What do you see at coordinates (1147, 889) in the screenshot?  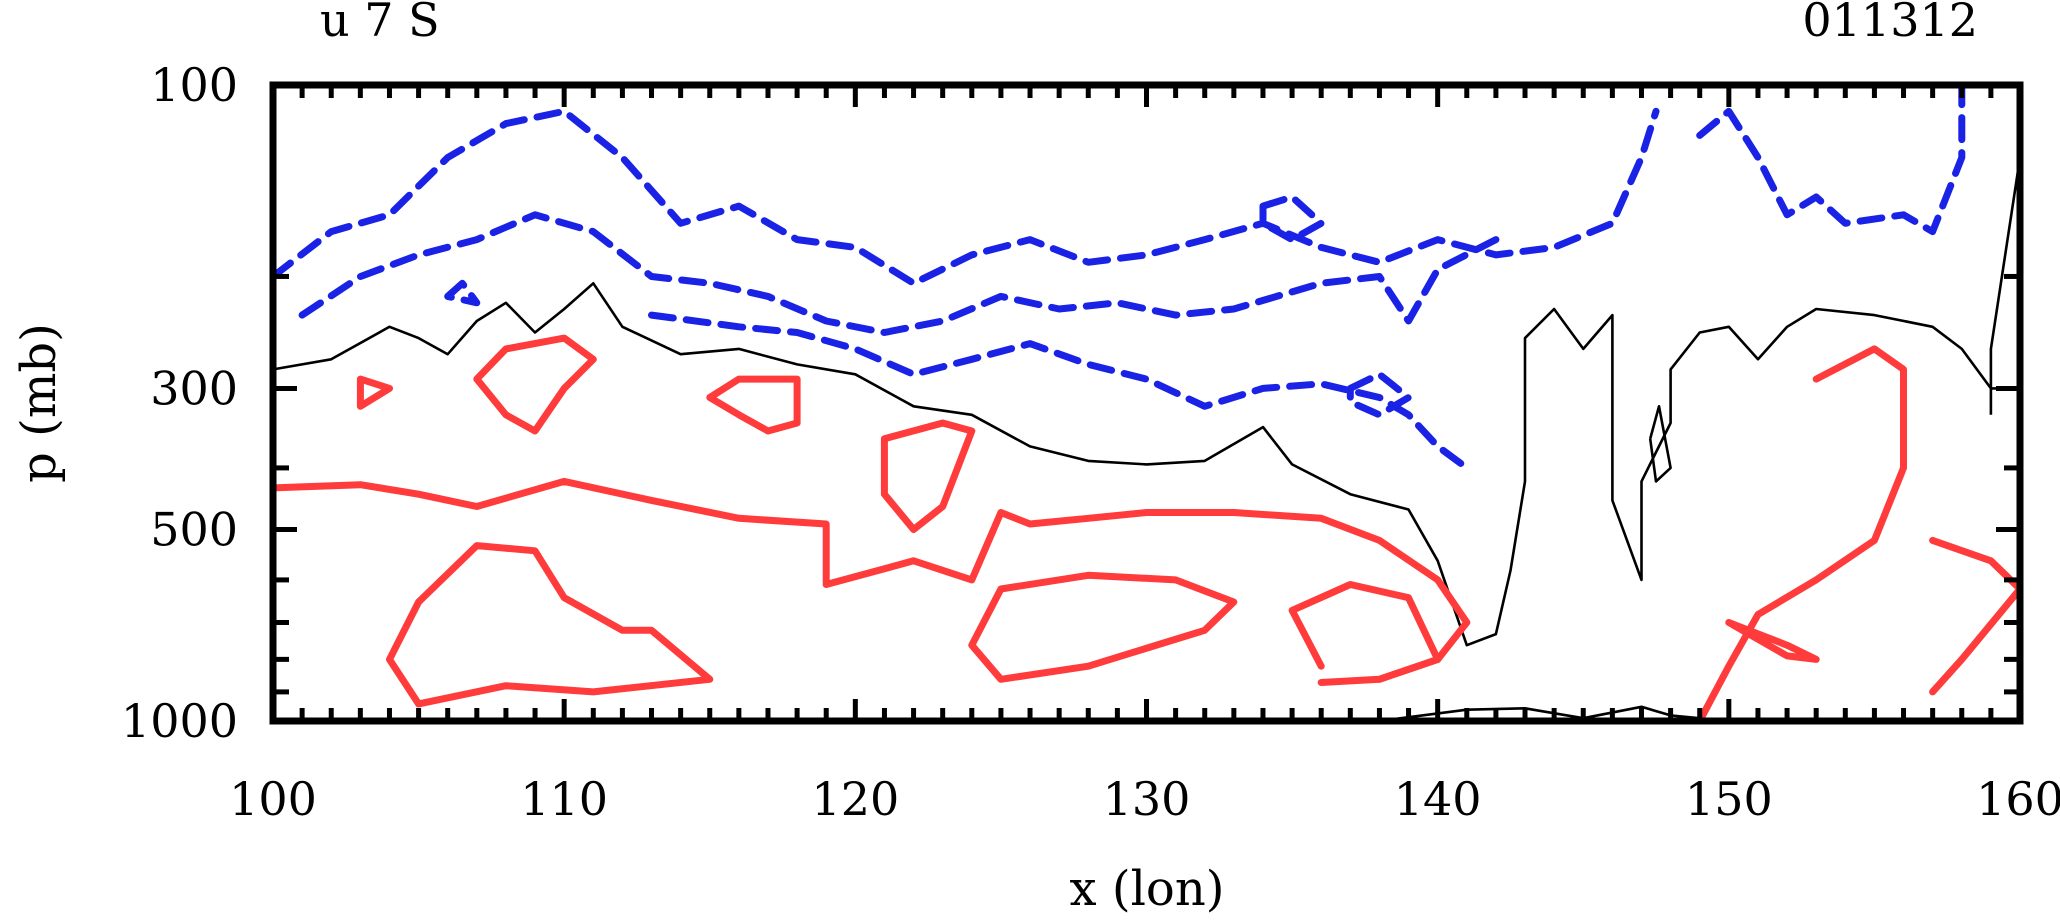 I see `x-axis-label: x (lon)` at bounding box center [1147, 889].